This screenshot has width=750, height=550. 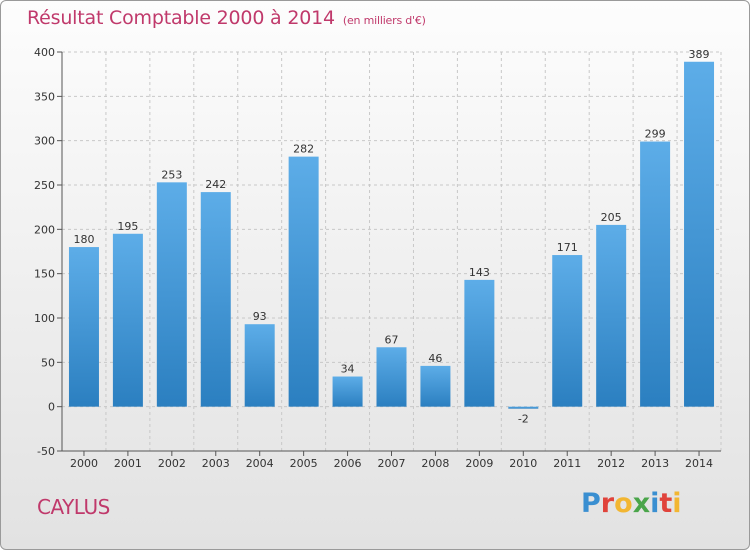 What do you see at coordinates (216, 463) in the screenshot?
I see `x-tick-label: 2003` at bounding box center [216, 463].